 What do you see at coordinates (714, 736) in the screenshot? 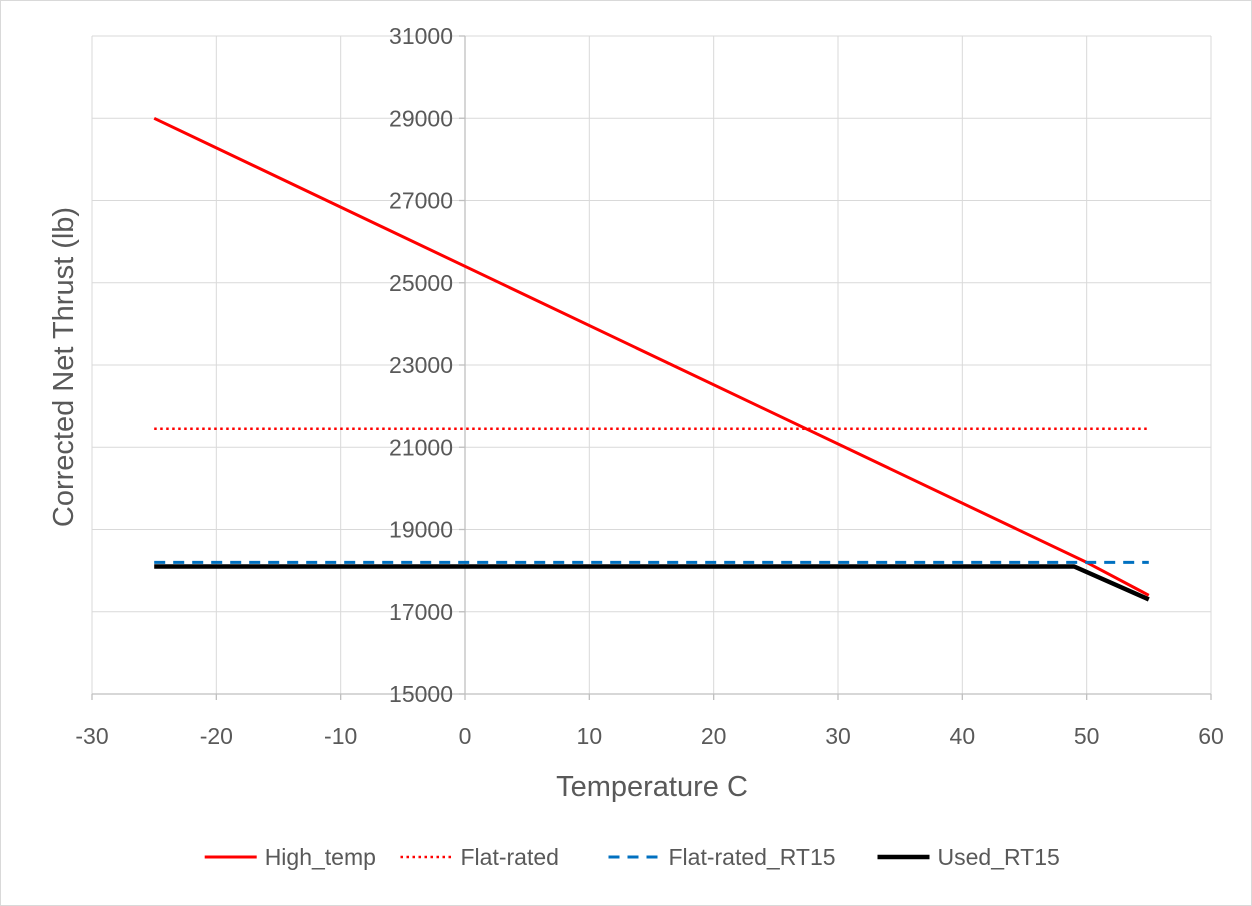
I see `x-tick-label: 20` at bounding box center [714, 736].